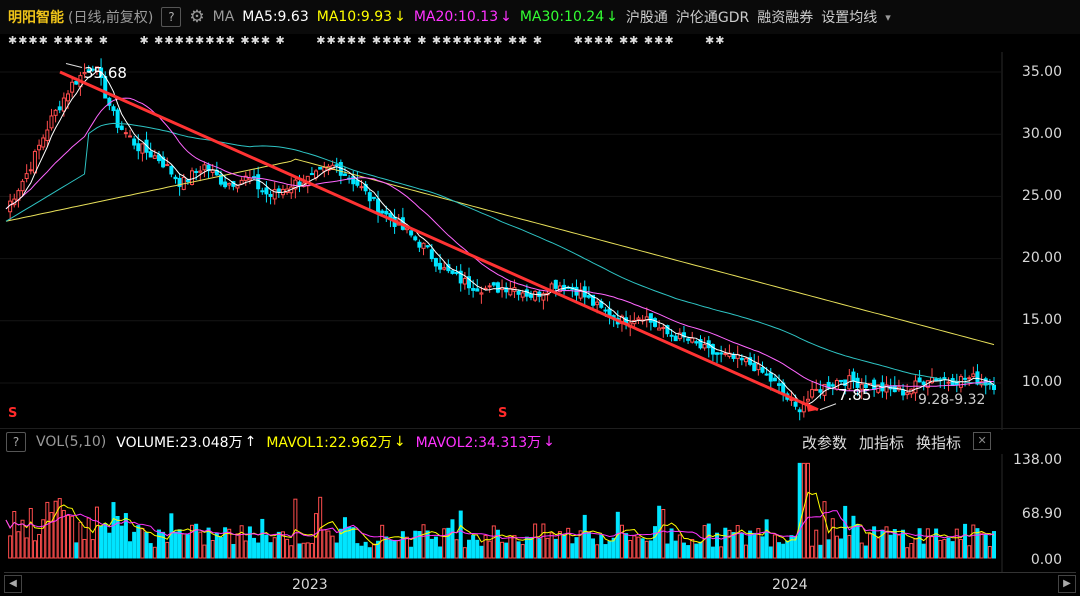 The width and height of the screenshot is (1080, 596). What do you see at coordinates (888, 17) in the screenshot?
I see `chevron-down-icon: ▾` at bounding box center [888, 17].